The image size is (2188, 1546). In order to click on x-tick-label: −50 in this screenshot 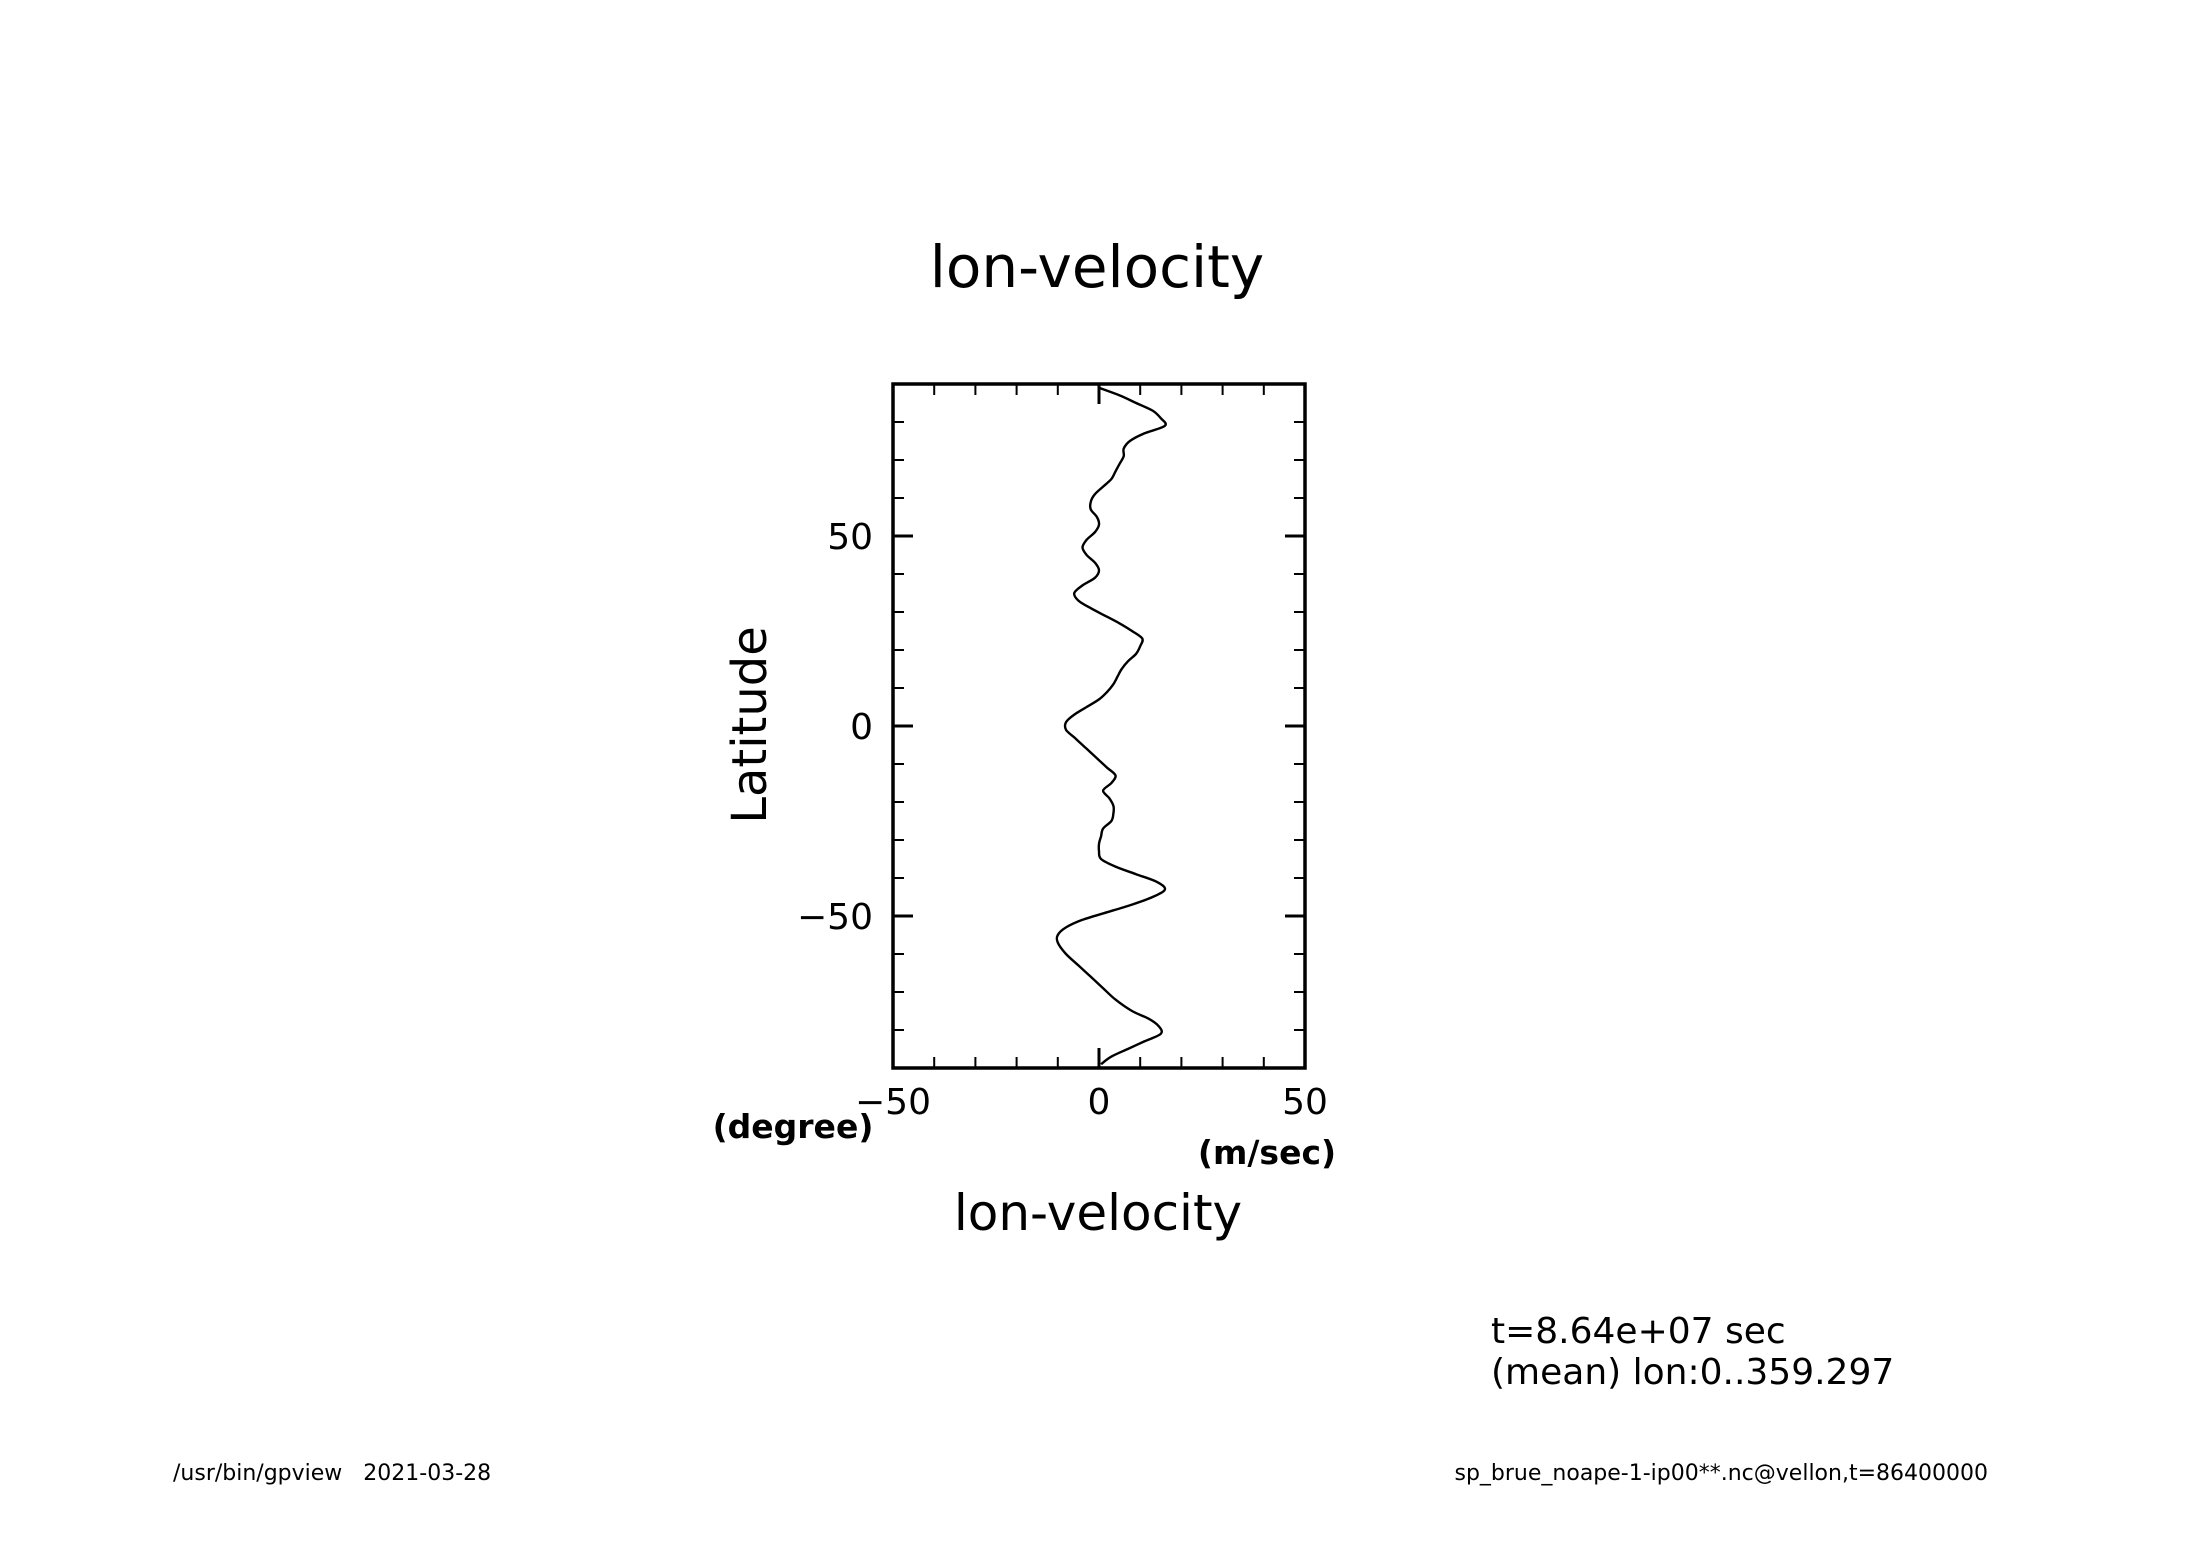, I will do `click(893, 1102)`.